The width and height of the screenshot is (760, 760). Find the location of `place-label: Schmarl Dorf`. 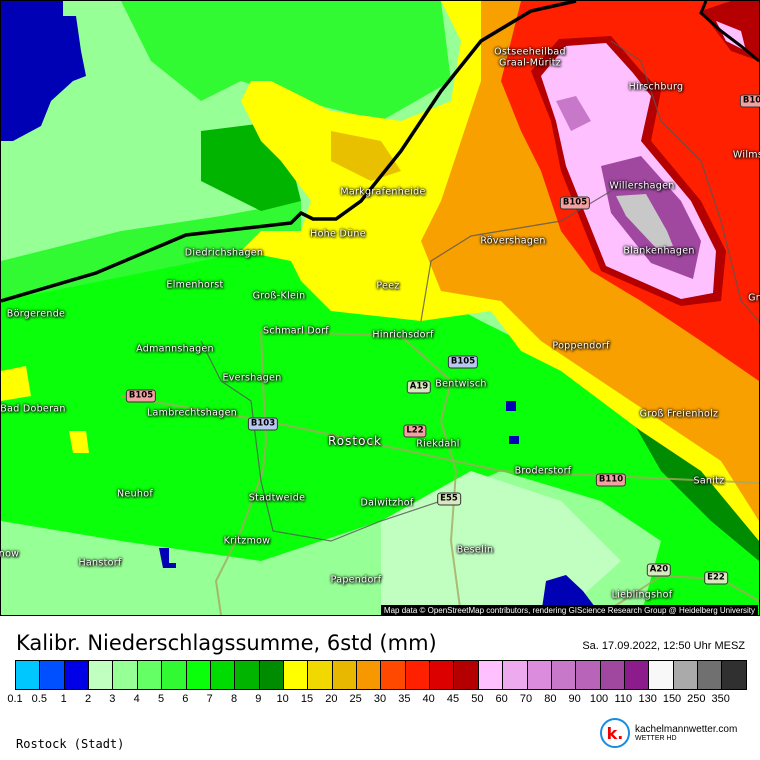

place-label: Schmarl Dorf is located at coordinates (296, 331).